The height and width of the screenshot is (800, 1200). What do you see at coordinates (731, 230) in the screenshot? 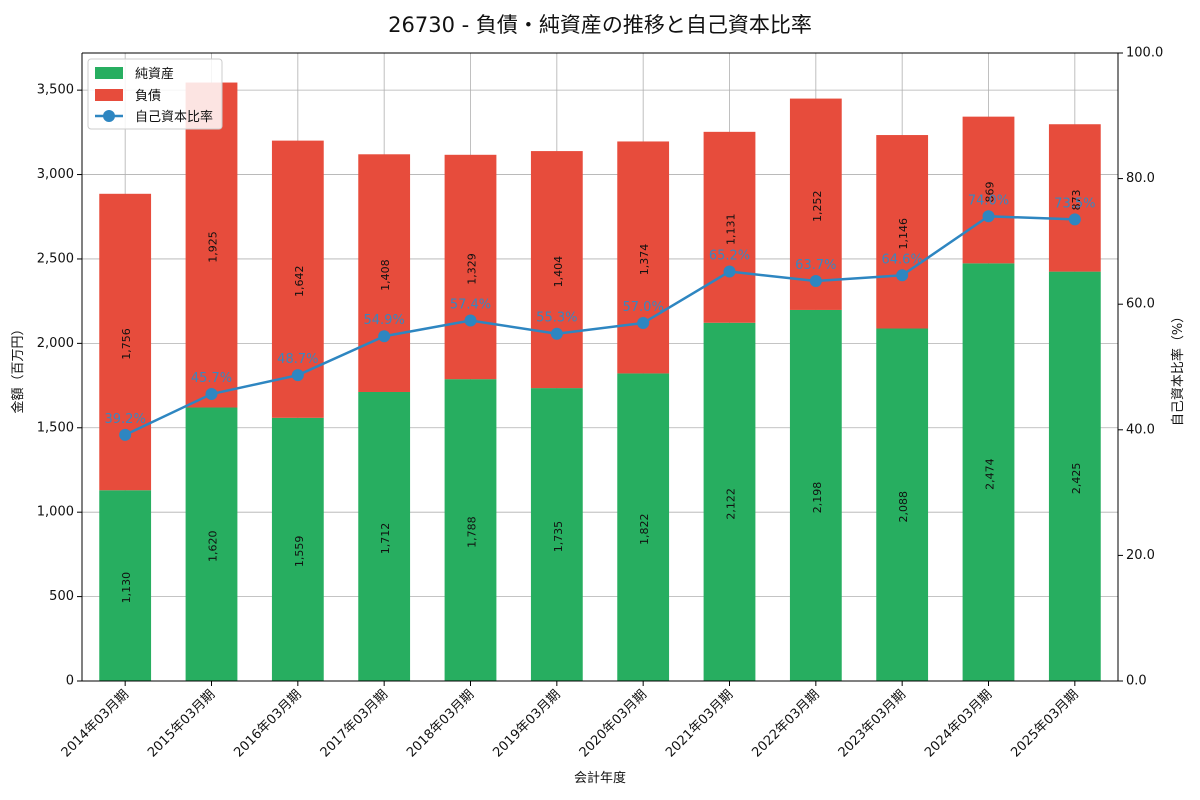
I see `bar-label-liabilities: 1,131` at bounding box center [731, 230].